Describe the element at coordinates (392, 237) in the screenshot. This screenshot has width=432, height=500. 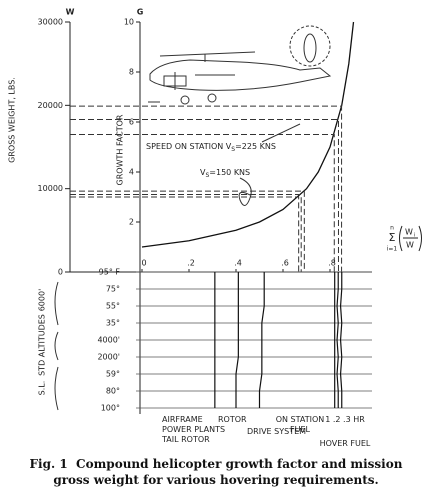
I see `x-label-sum: Σ` at that location.